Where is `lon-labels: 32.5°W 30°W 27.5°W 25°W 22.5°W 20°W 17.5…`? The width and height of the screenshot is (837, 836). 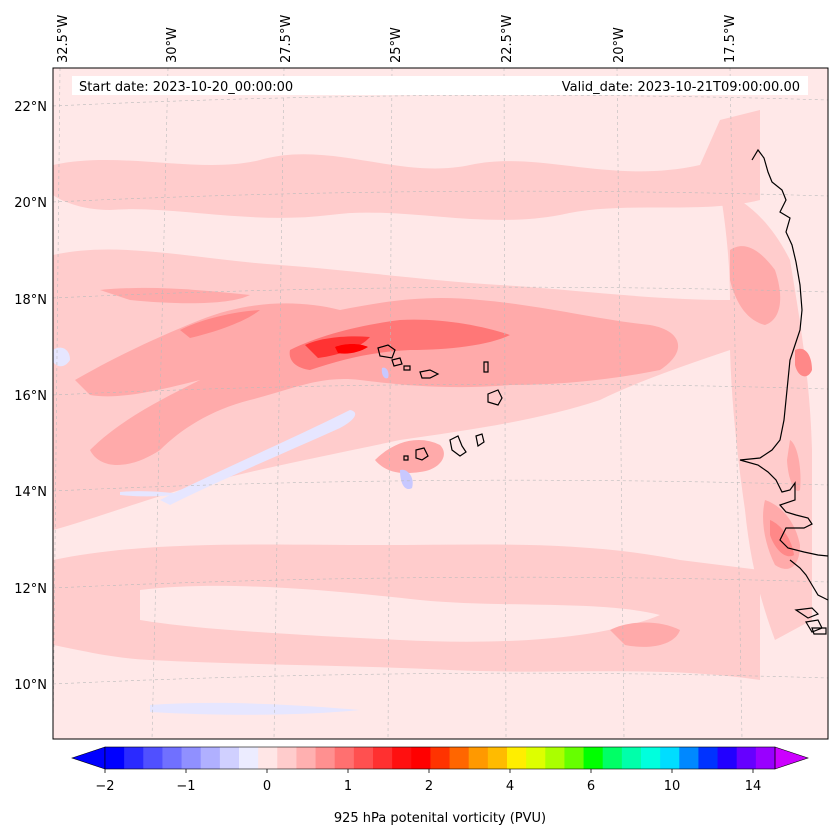 lon-labels: 32.5°W 30°W 27.5°W 25°W 22.5°W 20°W 17.5… is located at coordinates (397, 39).